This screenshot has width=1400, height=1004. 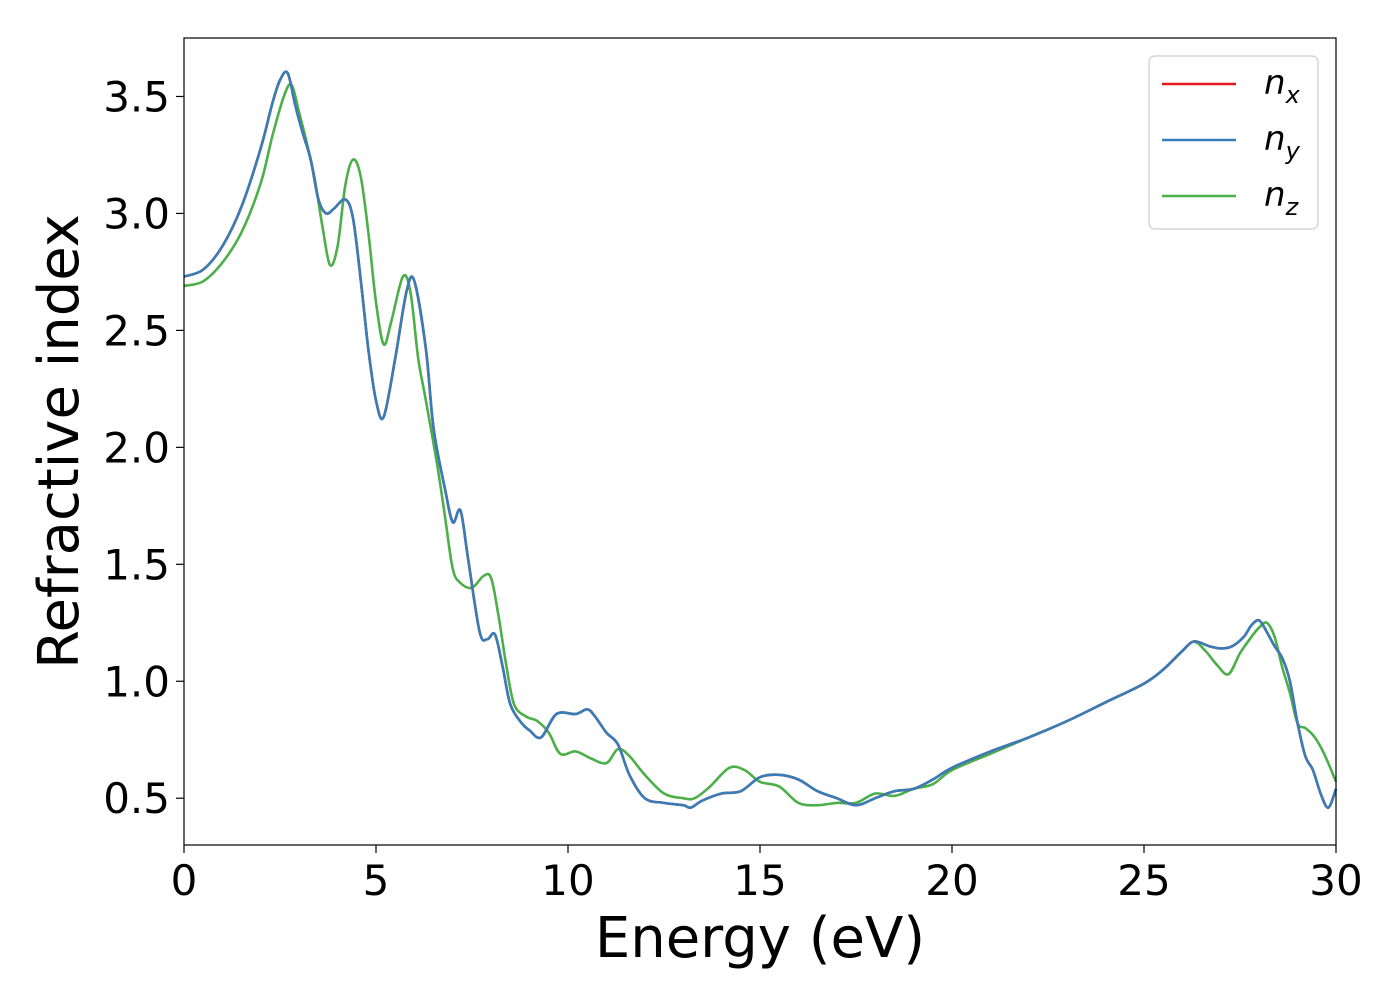 I want to click on x-tick-label: 0, so click(x=184, y=880).